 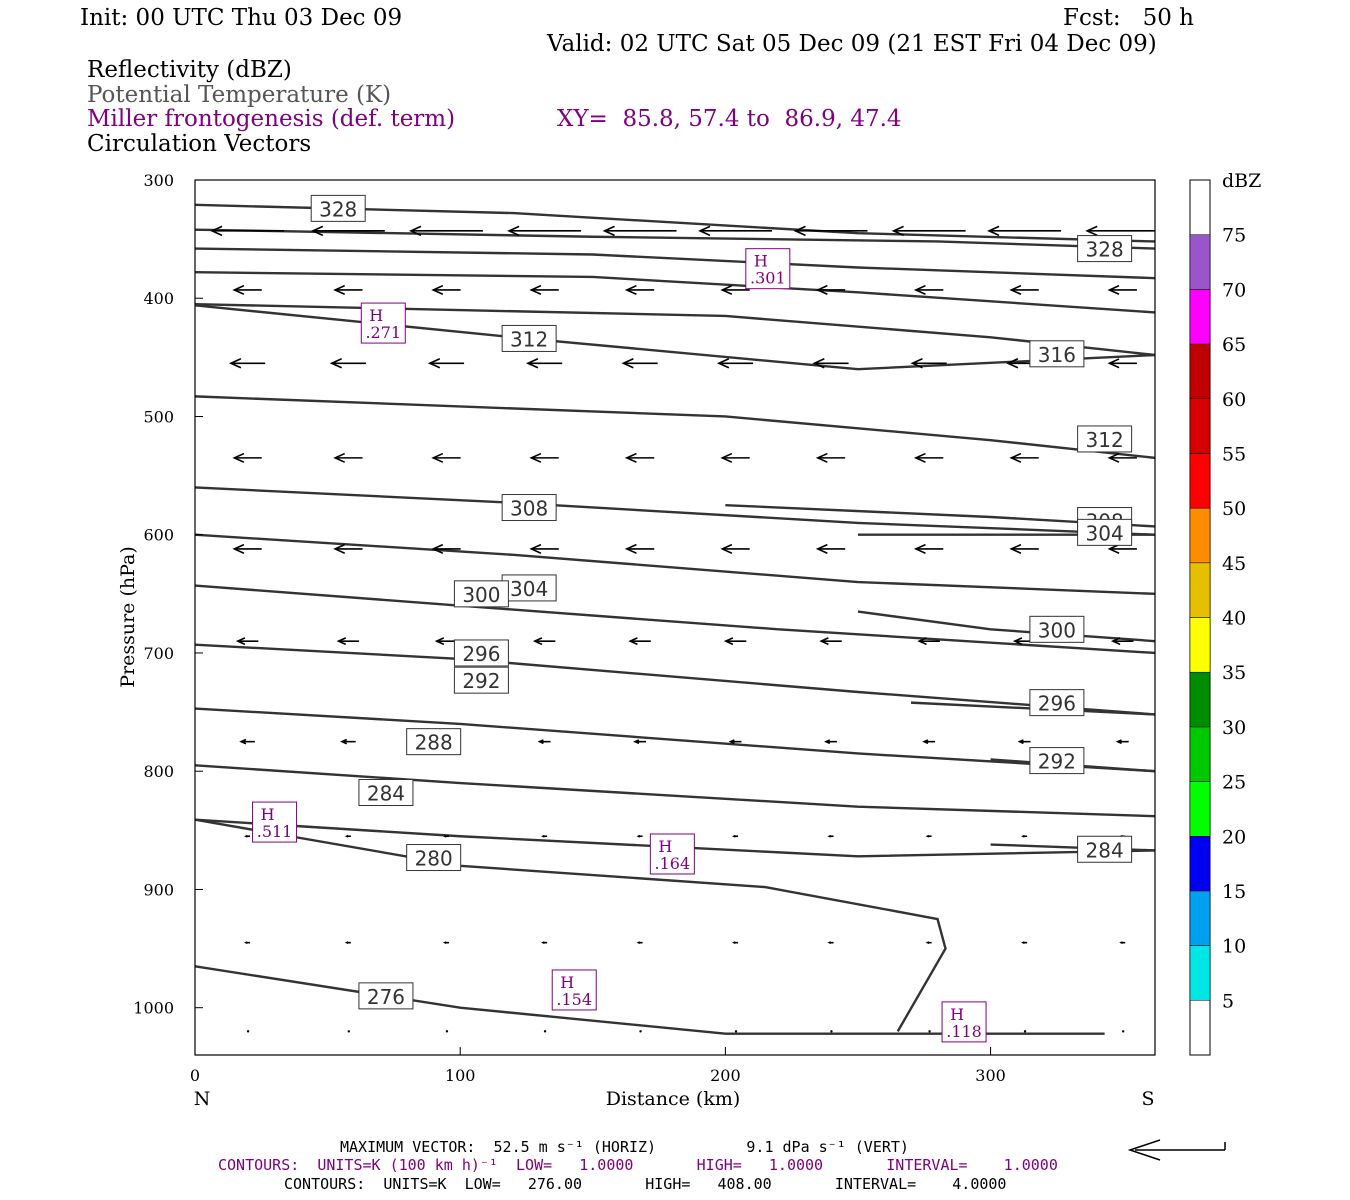 What do you see at coordinates (1234, 673) in the screenshot?
I see `colorbar-tick-label: 35` at bounding box center [1234, 673].